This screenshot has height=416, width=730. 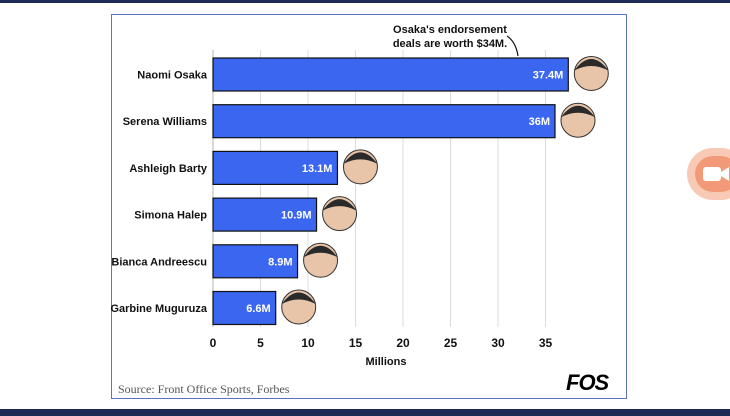 What do you see at coordinates (296, 216) in the screenshot?
I see `value-label: 10.9M` at bounding box center [296, 216].